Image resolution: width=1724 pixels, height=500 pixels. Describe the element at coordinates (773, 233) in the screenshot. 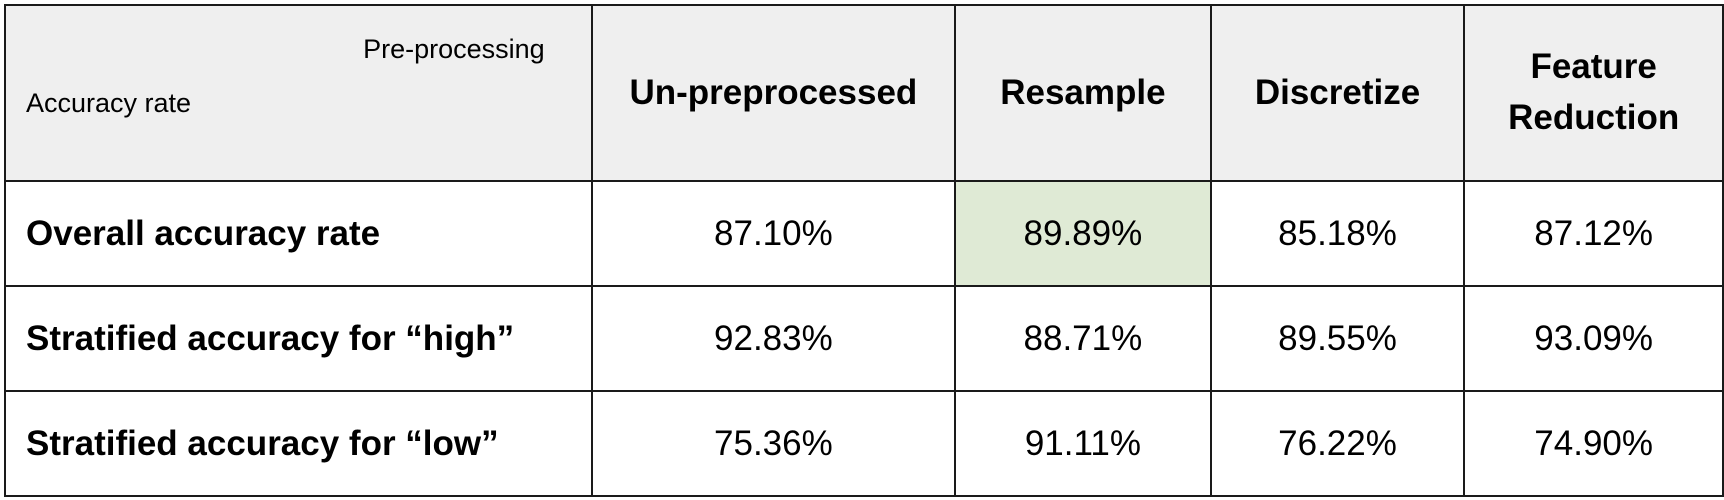

I see `value-cell: 87.10%` at that location.